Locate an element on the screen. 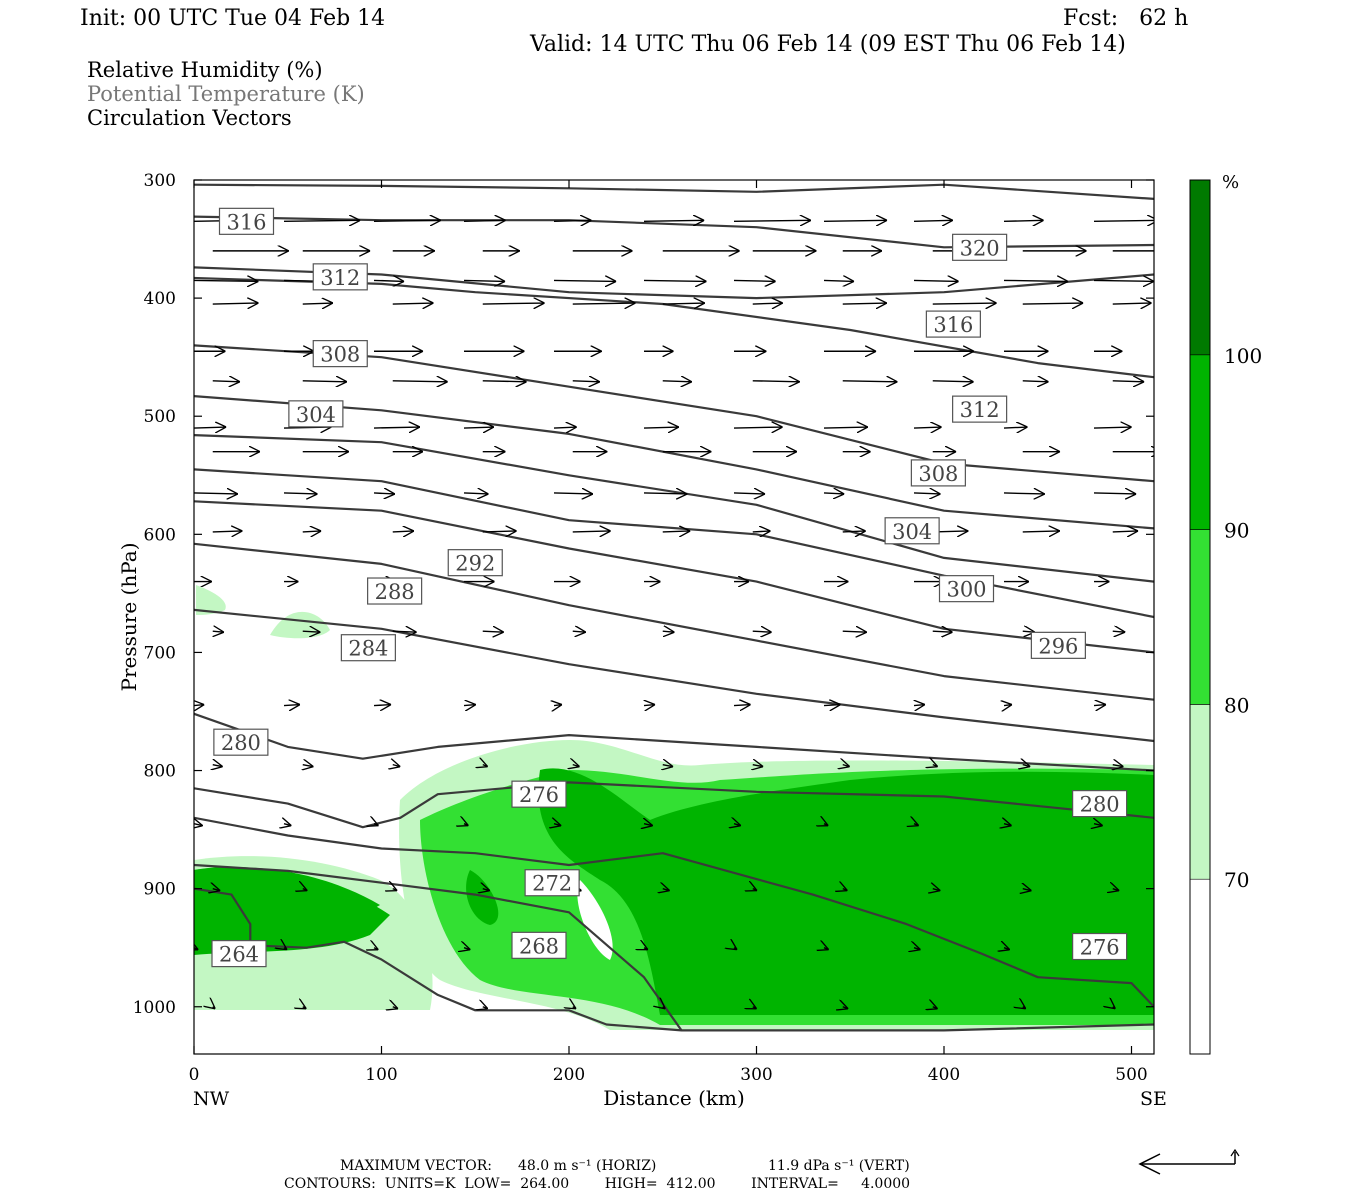 This screenshot has height=1200, width=1350. contour-label-text: 300 is located at coordinates (966, 590).